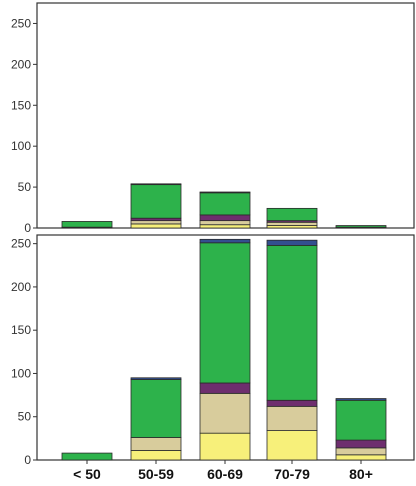 The image size is (416, 486). Describe the element at coordinates (87, 474) in the screenshot. I see `x-tick-label: < 50` at that location.